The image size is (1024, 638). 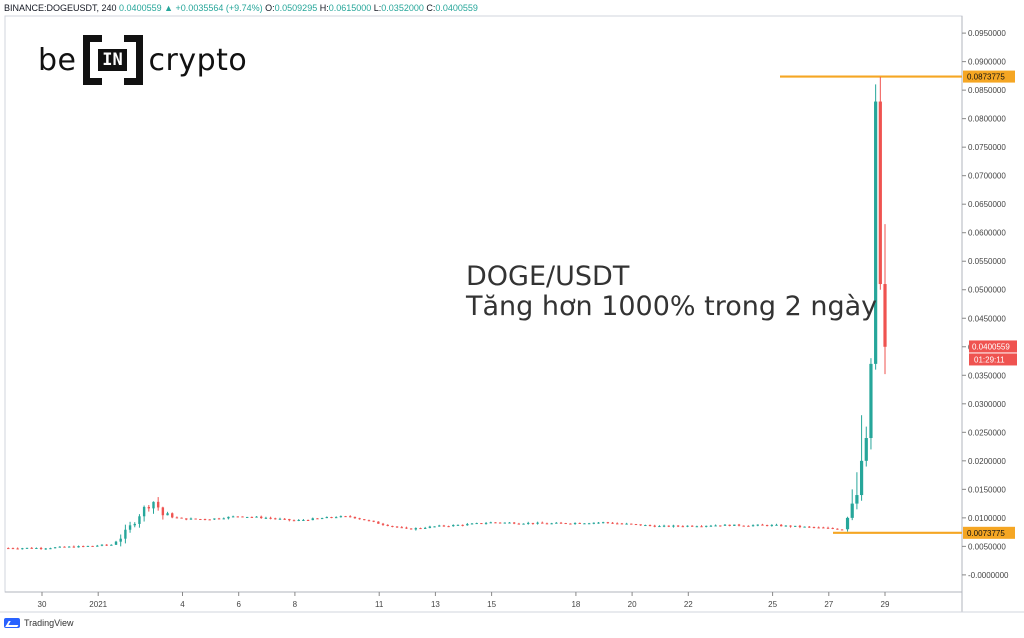 What do you see at coordinates (198, 60) in the screenshot?
I see `logo-text-right: crypto` at bounding box center [198, 60].